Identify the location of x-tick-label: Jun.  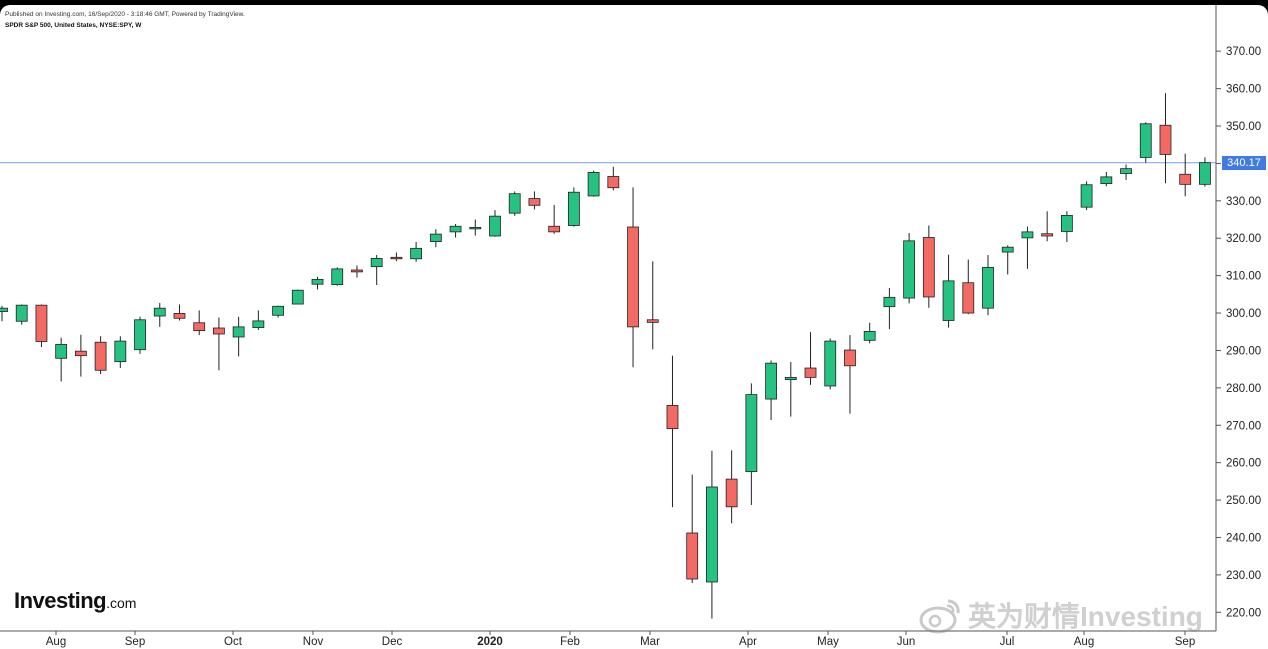
(906, 642).